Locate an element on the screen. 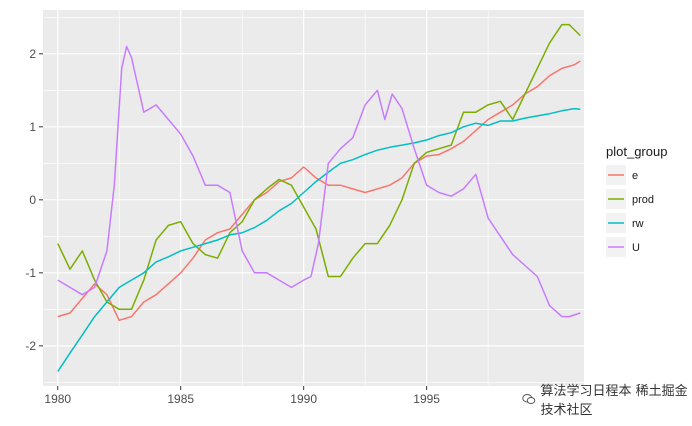 Image resolution: width=692 pixels, height=426 pixels. x-tick-label: 1985 is located at coordinates (180, 399).